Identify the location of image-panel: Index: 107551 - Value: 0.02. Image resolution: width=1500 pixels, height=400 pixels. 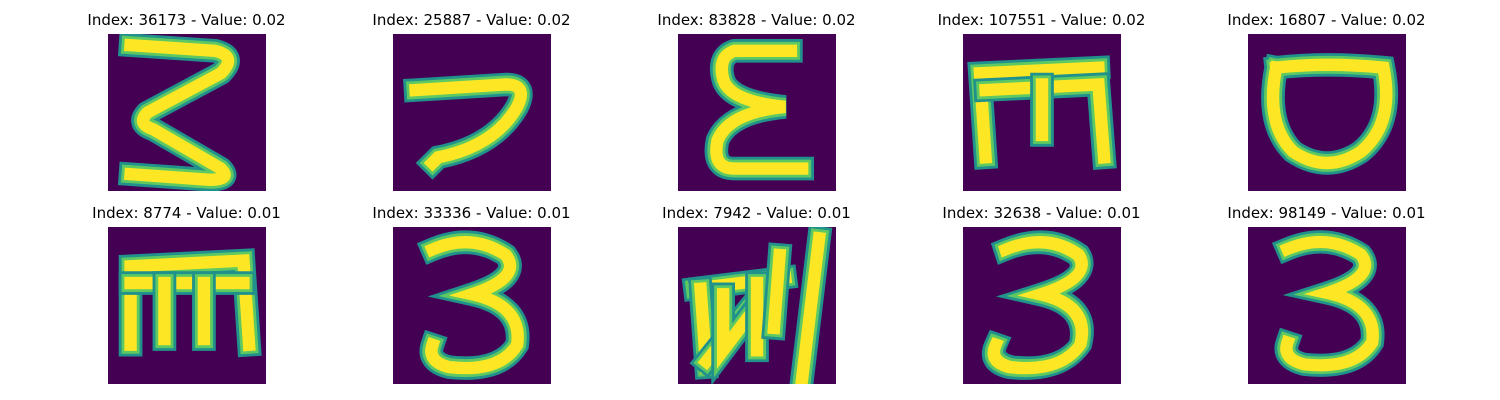
(1041, 105).